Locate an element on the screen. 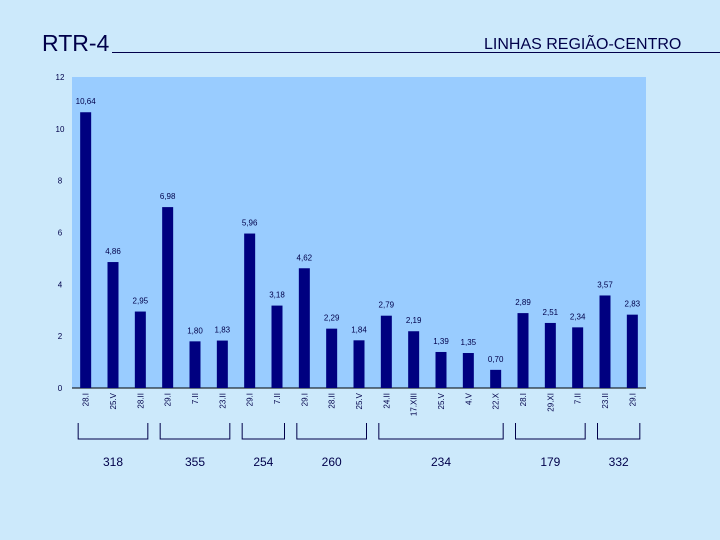 This screenshot has height=540, width=720. bar-value-label: 3,57 is located at coordinates (605, 284).